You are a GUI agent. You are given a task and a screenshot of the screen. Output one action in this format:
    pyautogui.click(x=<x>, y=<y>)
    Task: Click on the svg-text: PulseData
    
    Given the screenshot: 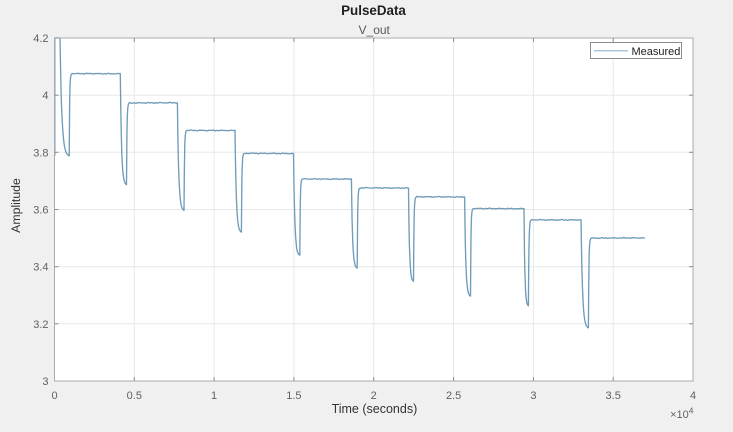 What is the action you would take?
    pyautogui.click(x=373, y=10)
    